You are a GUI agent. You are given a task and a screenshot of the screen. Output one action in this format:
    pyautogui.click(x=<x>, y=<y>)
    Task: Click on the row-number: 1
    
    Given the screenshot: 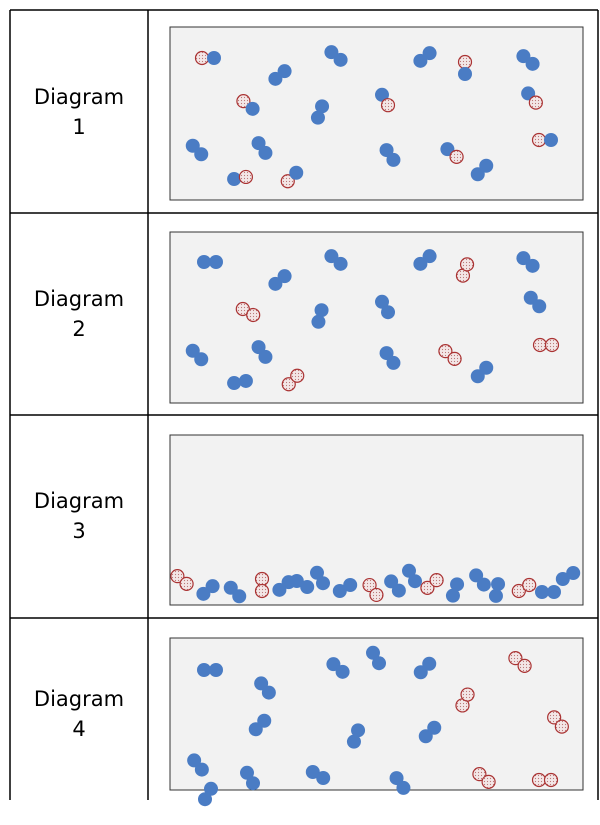 What is the action you would take?
    pyautogui.click(x=78, y=127)
    